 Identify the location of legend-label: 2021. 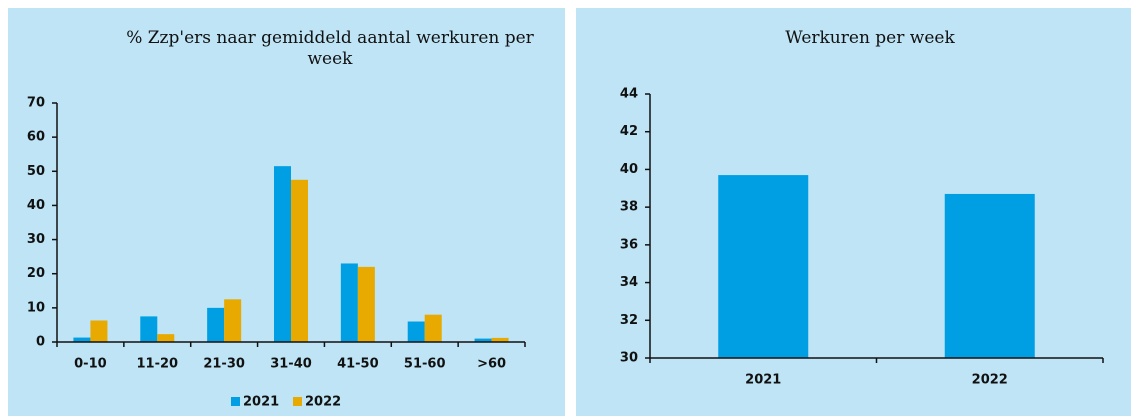
(261, 402).